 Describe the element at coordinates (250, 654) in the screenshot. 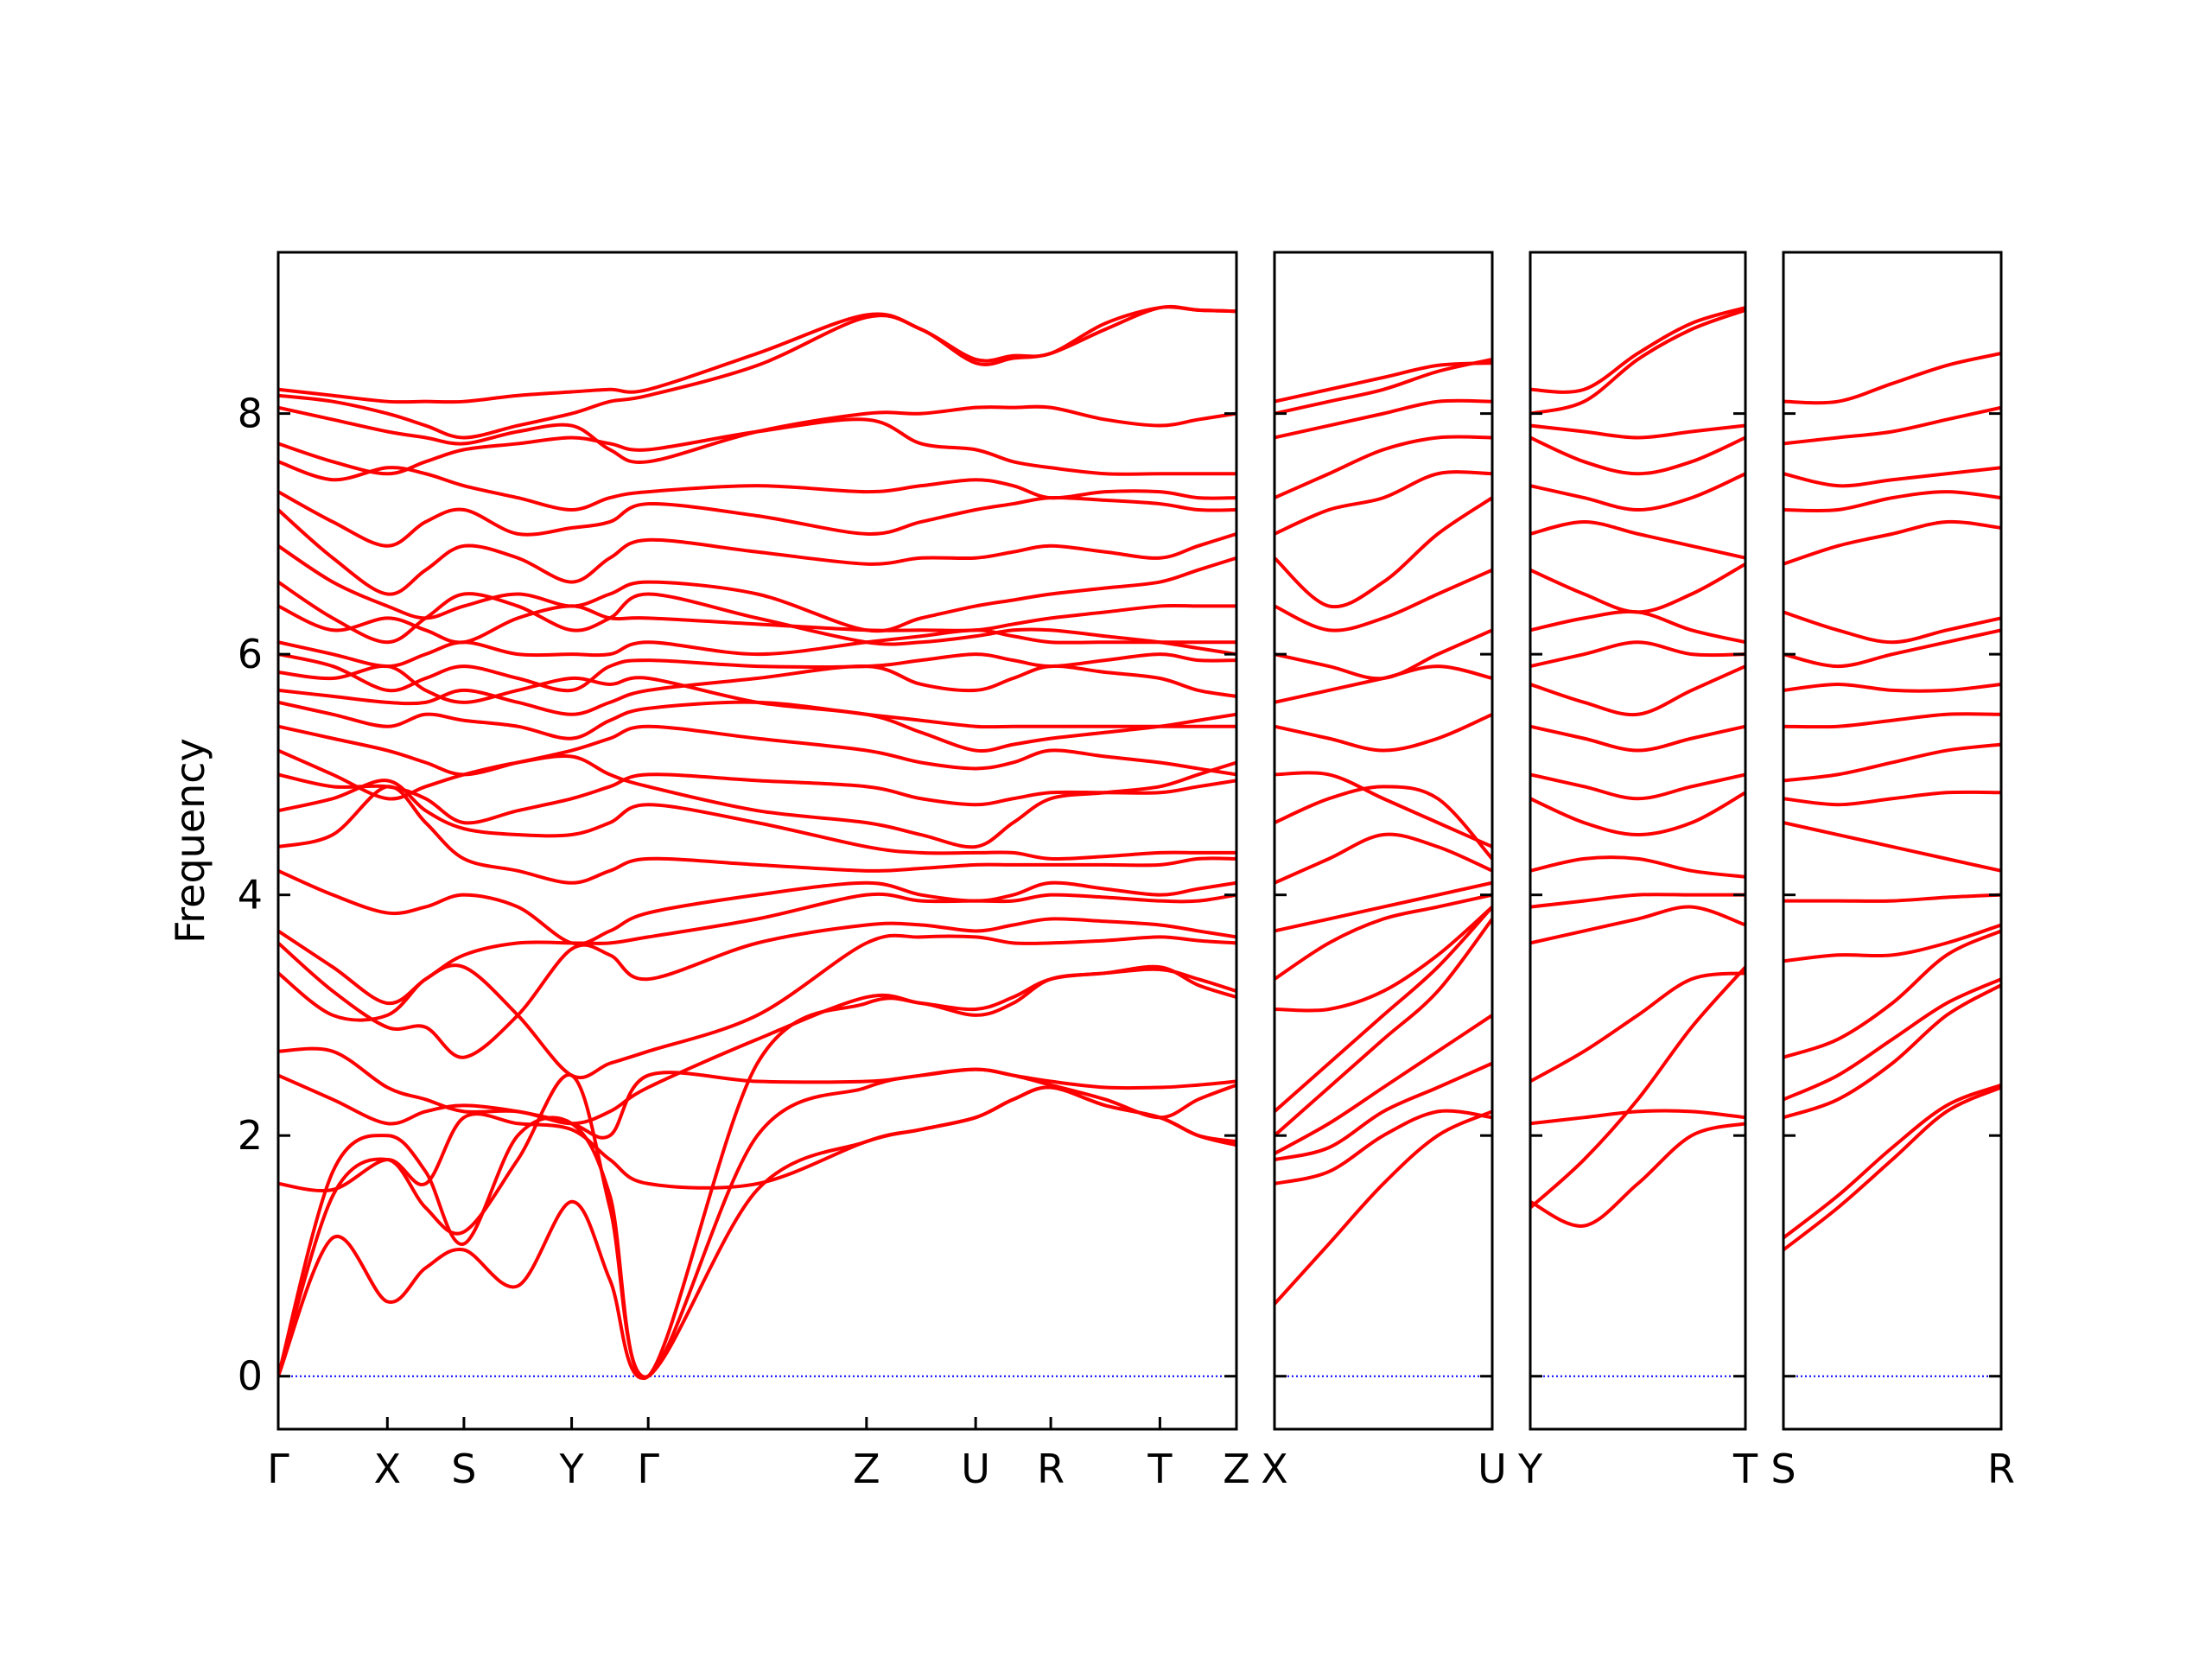

I see `y-tick-label: 6` at that location.